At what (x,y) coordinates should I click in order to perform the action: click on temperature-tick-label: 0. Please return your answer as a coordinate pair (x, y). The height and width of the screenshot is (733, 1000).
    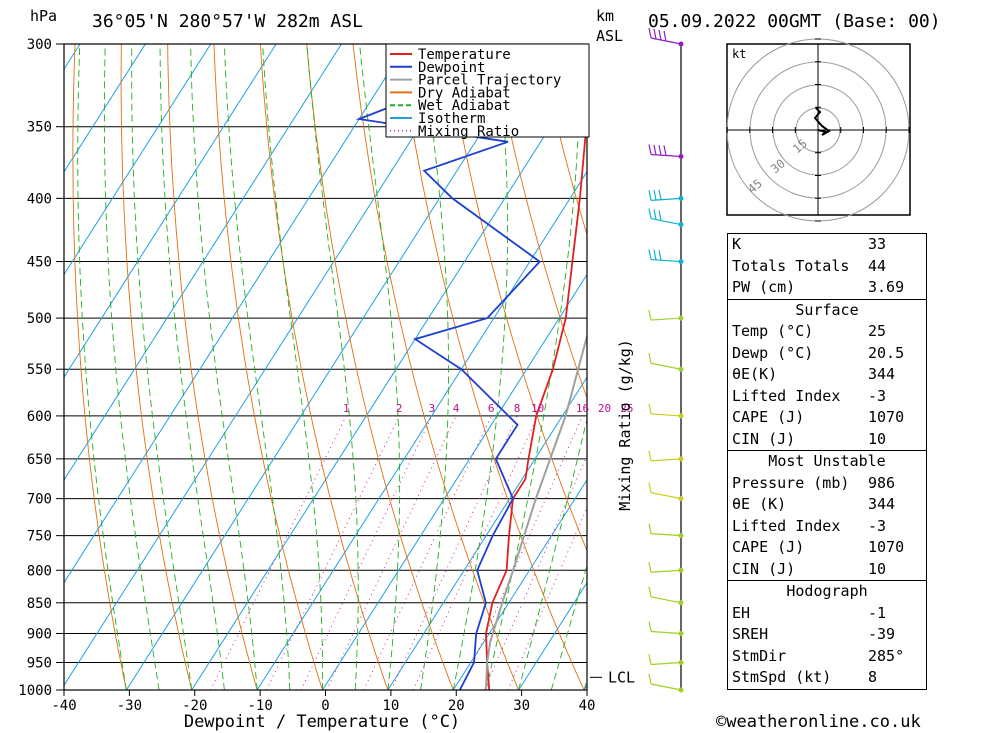
    Looking at the image, I should click on (325, 706).